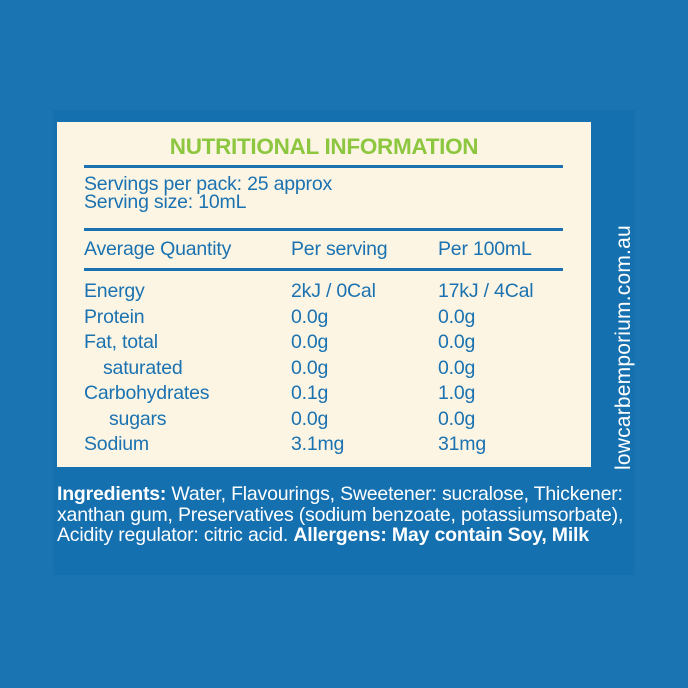 The height and width of the screenshot is (688, 688). What do you see at coordinates (623, 347) in the screenshot?
I see `website-url-vertical: lowcarbemporium.com.au` at bounding box center [623, 347].